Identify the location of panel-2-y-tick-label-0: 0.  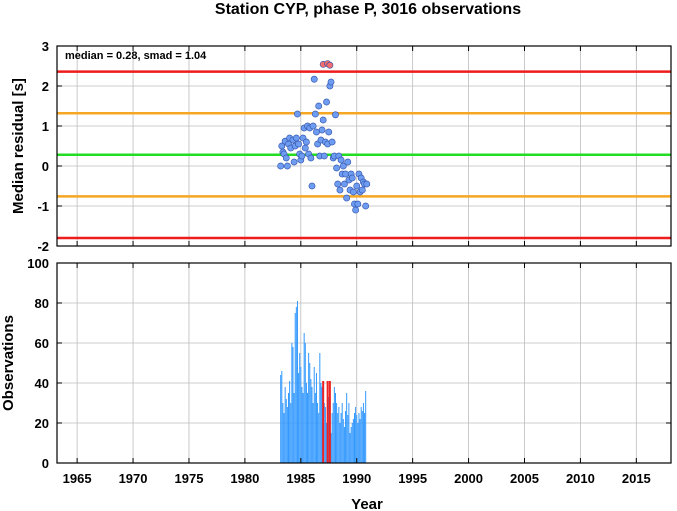
(45, 463).